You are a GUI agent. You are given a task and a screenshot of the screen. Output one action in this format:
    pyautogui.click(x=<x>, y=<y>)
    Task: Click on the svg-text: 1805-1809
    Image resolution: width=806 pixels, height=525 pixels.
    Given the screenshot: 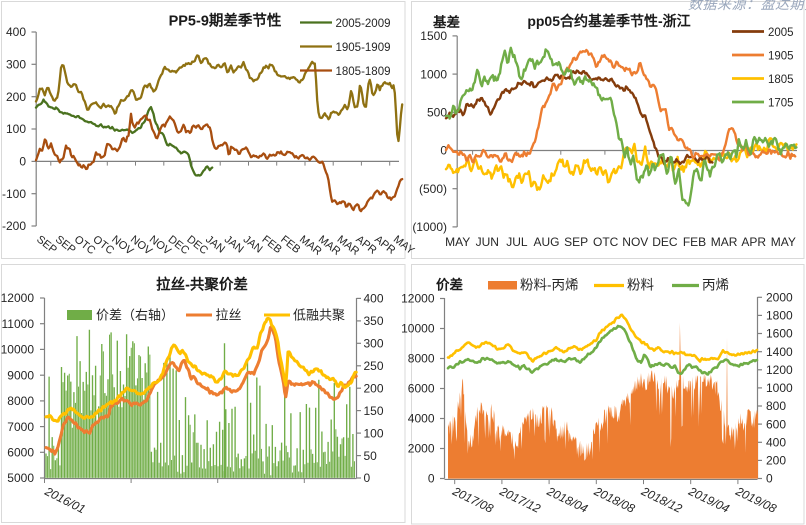 What is the action you would take?
    pyautogui.click(x=363, y=72)
    